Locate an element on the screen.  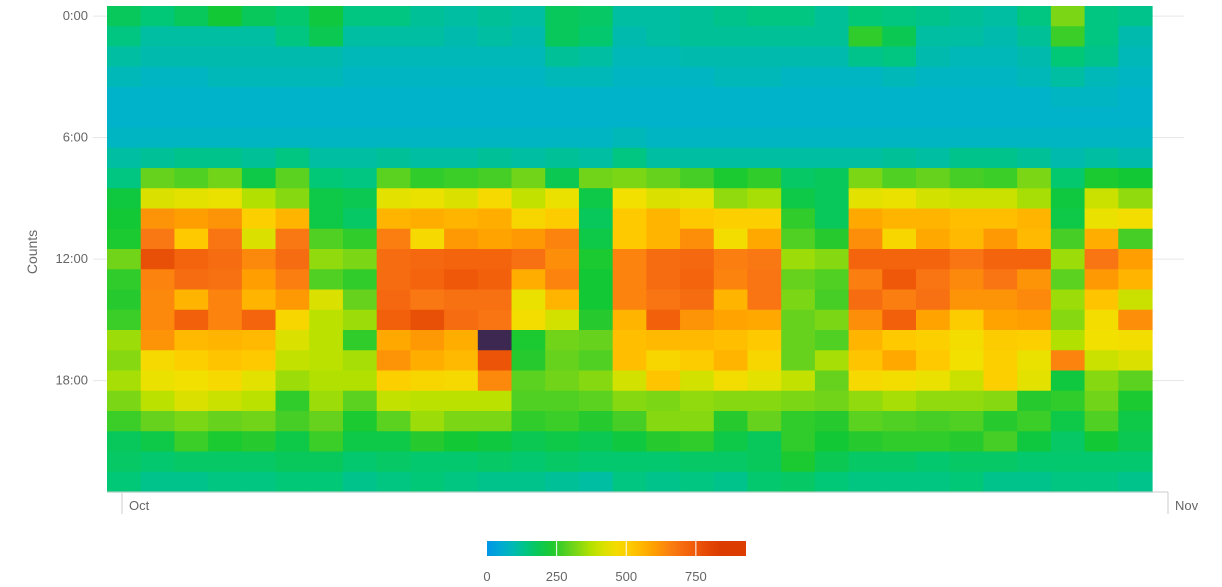
legend-tick-label: 500 is located at coordinates (626, 576).